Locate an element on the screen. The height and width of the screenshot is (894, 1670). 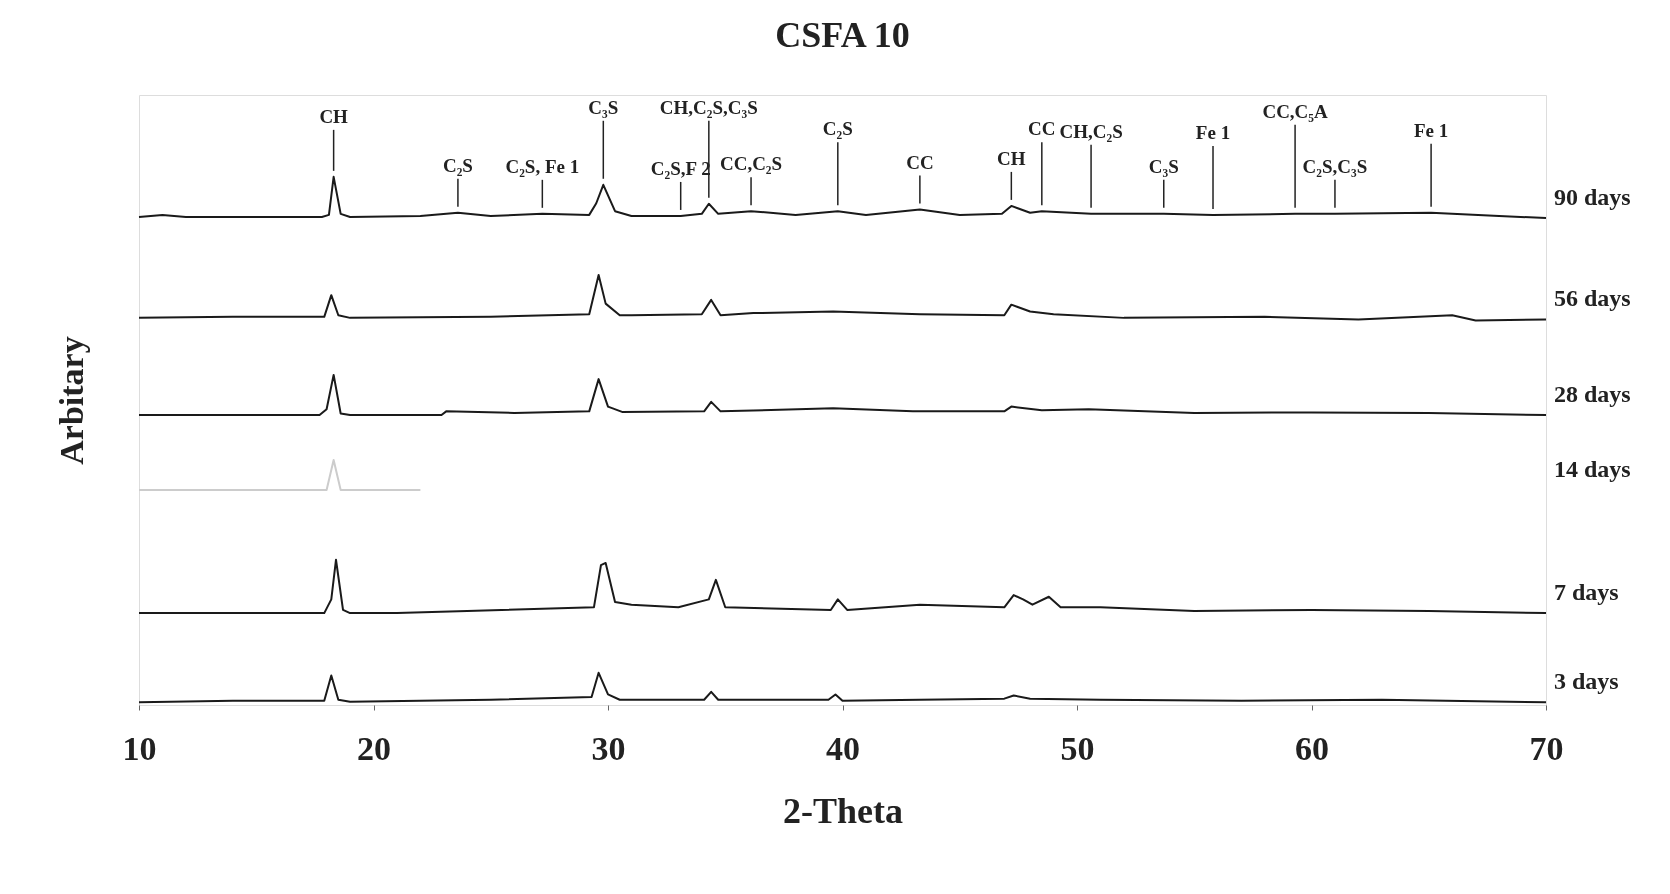
x-axis-title: 2-Theta is located at coordinates (843, 810).